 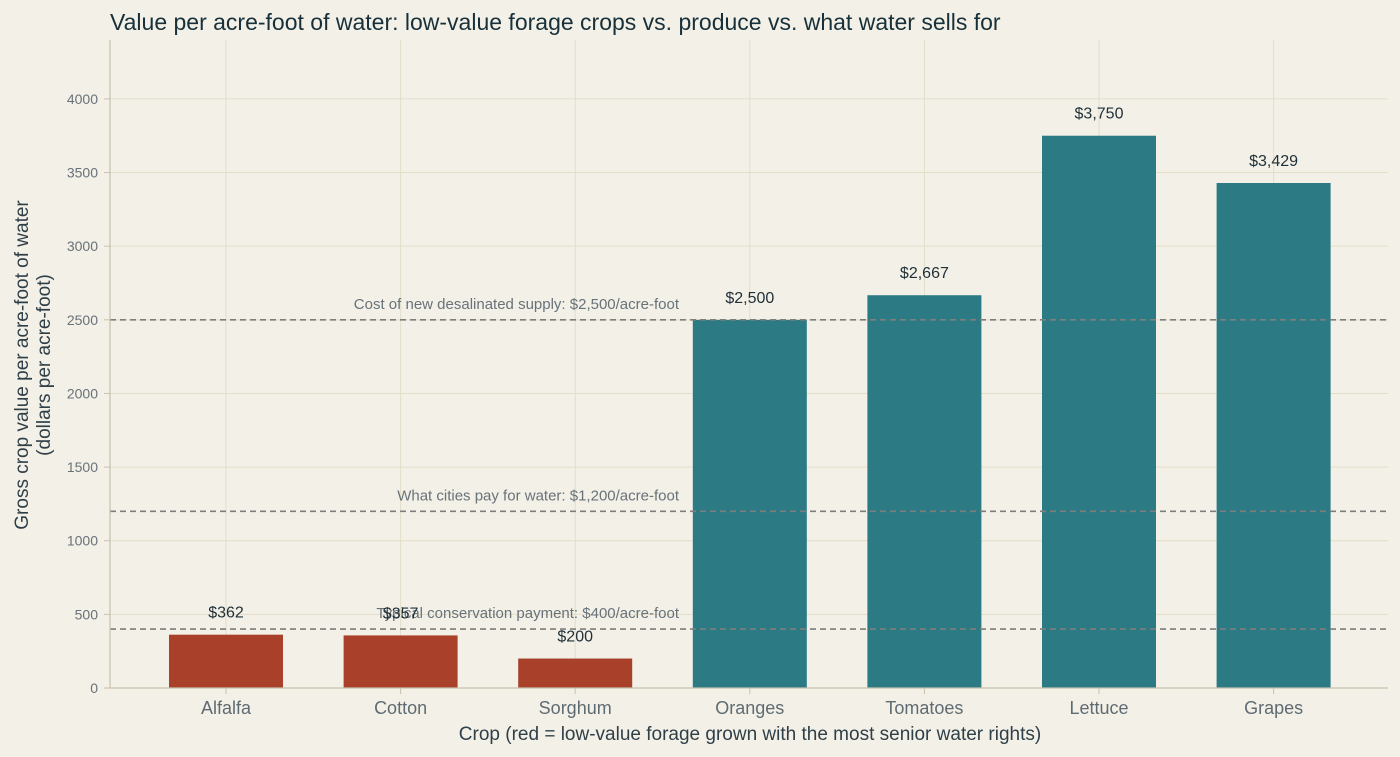 What do you see at coordinates (82, 320) in the screenshot?
I see `y-tick-label: 2500` at bounding box center [82, 320].